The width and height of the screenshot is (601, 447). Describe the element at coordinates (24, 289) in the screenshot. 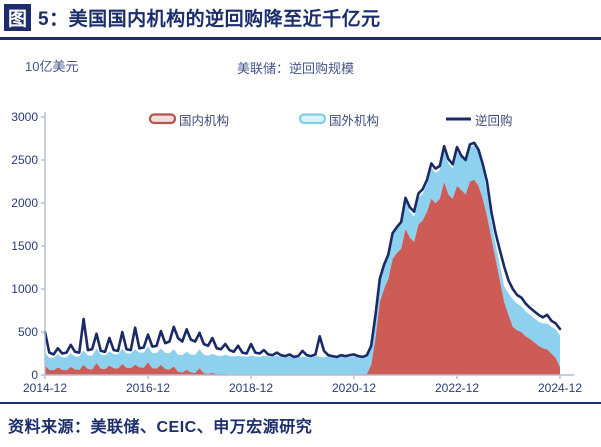

I see `y-tick-label: 1000` at that location.